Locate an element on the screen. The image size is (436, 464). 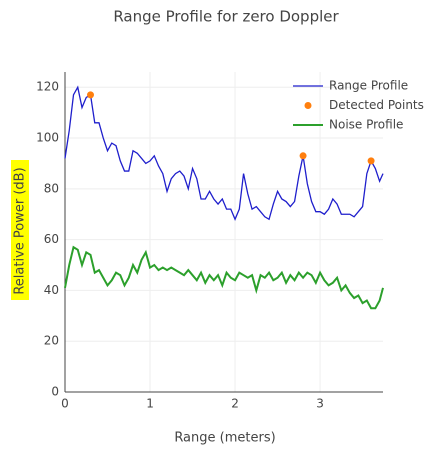
y-tick-label: 0 is located at coordinates (55, 392).